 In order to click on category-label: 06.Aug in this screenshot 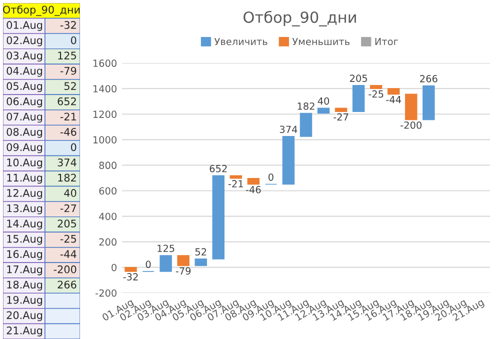, I will do `click(24, 102)`.